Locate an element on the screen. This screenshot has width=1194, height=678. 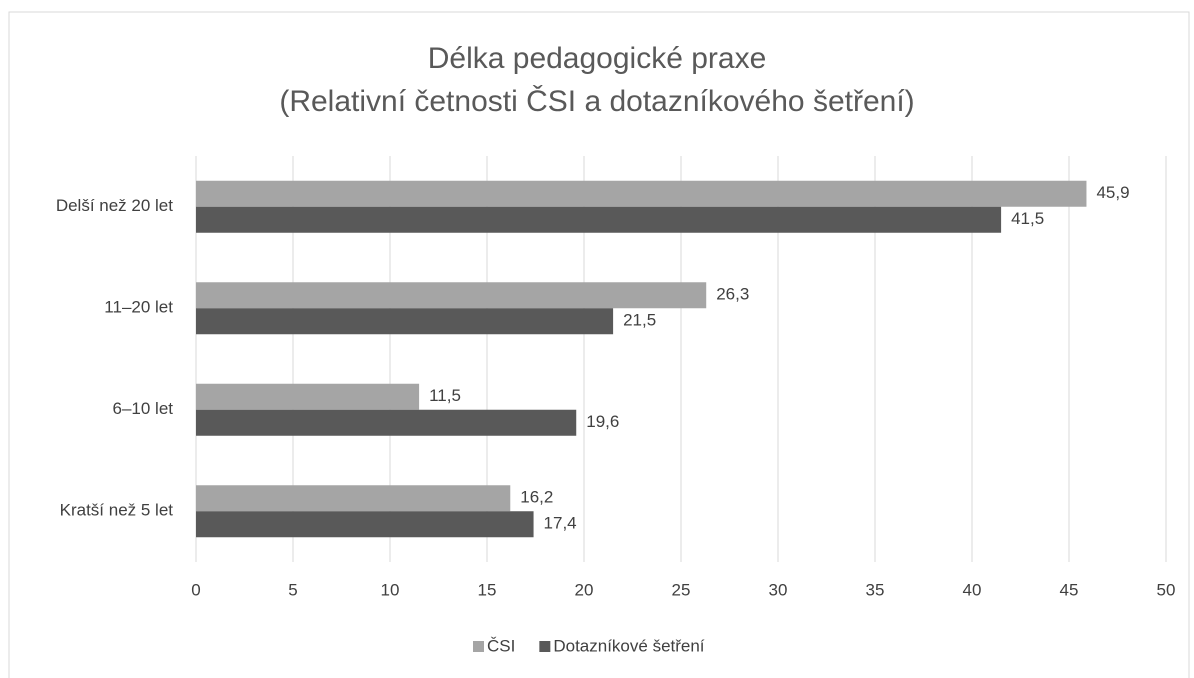
y-tick-label: 11–20 let is located at coordinates (138, 307).